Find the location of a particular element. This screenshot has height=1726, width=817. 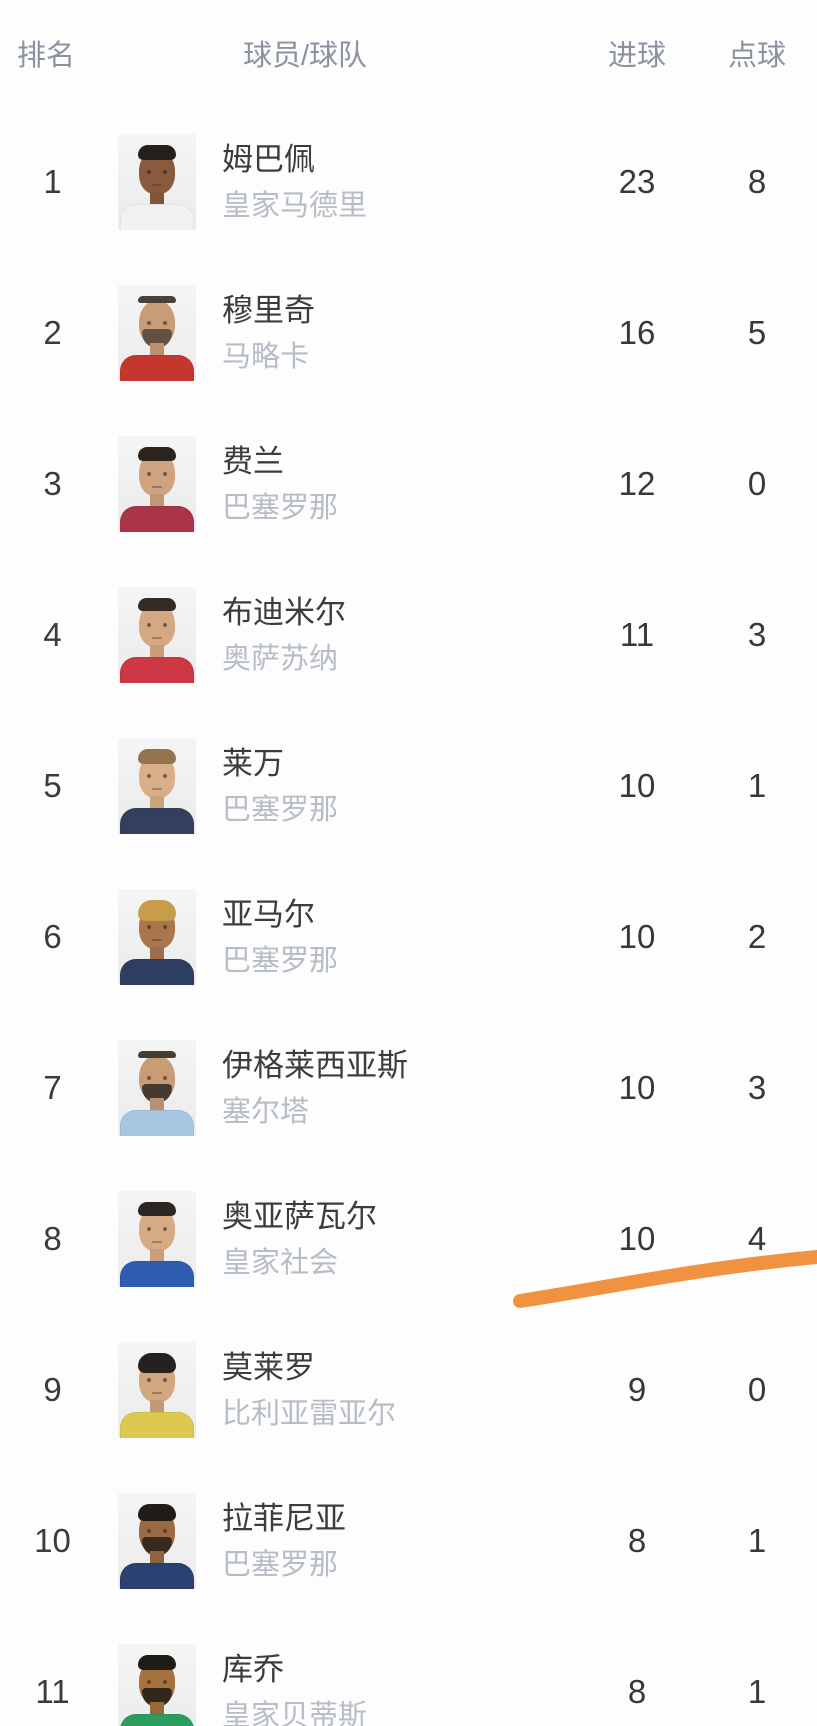

rank-value: 6 is located at coordinates (52, 936).